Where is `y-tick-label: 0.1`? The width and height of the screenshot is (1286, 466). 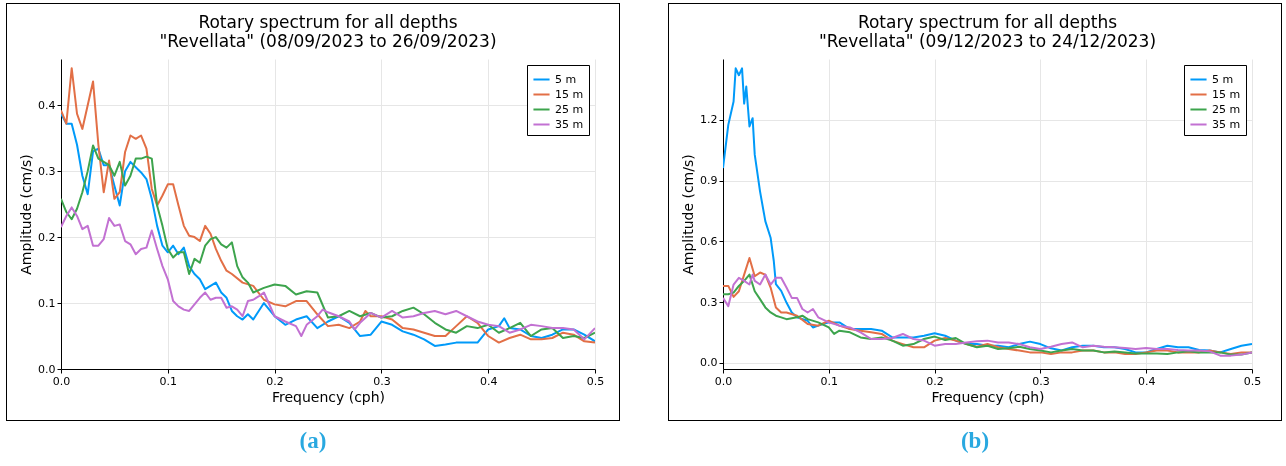
y-tick-label: 0.1 is located at coordinates (47, 303).